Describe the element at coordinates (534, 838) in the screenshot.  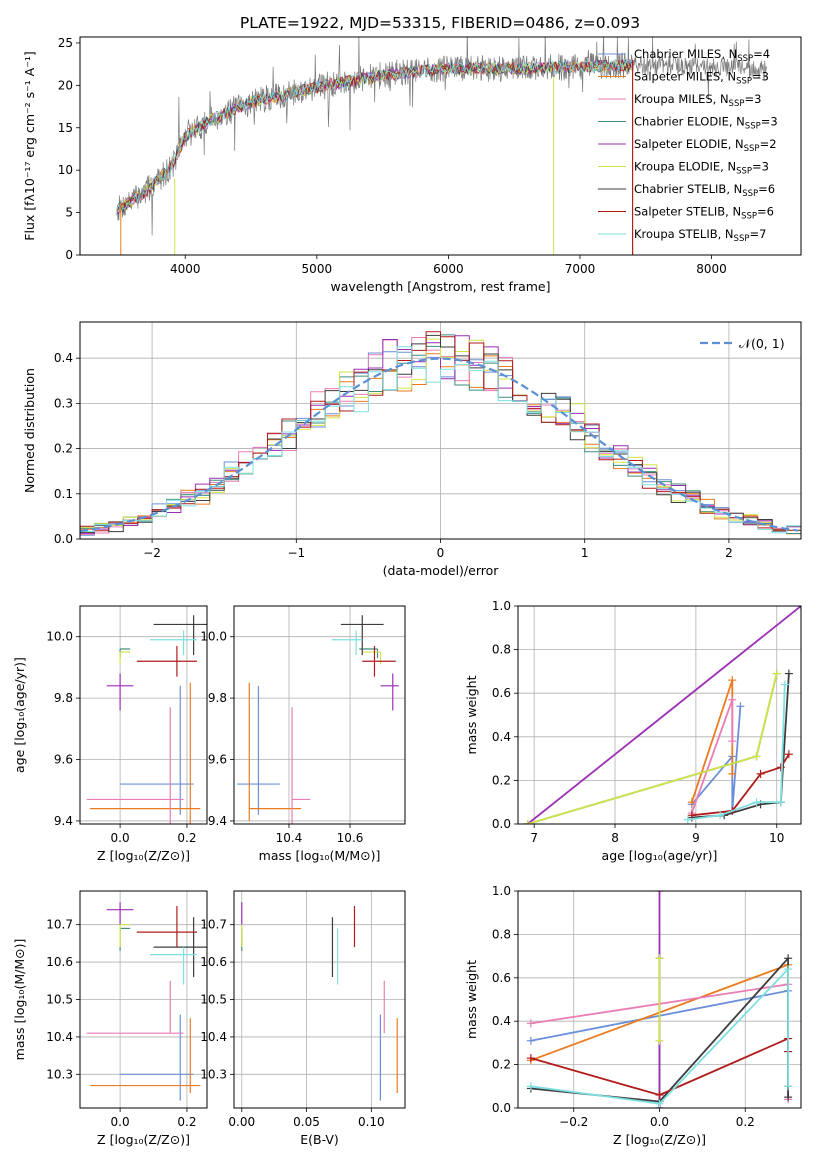
I see `x-tick-label: 7` at that location.